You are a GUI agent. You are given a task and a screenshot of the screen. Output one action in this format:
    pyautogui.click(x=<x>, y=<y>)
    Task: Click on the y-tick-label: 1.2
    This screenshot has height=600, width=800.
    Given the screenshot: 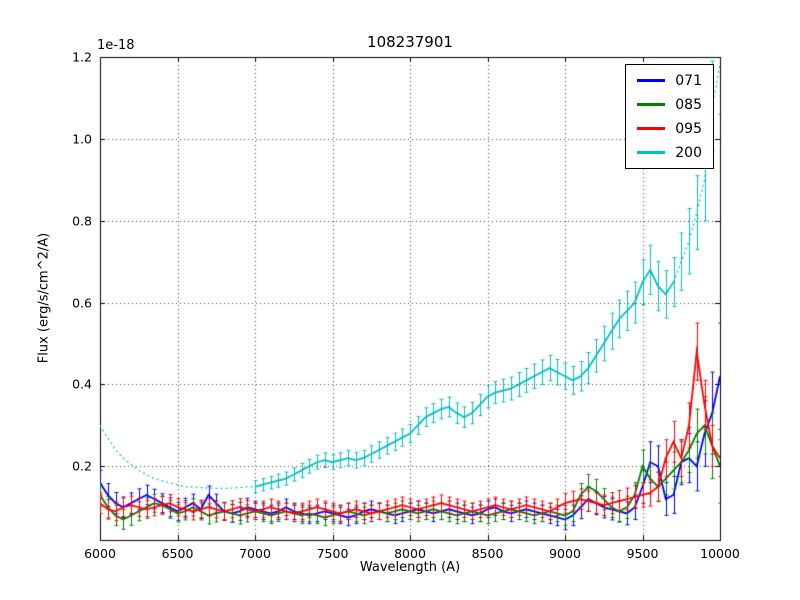 What is the action you would take?
    pyautogui.click(x=82, y=57)
    